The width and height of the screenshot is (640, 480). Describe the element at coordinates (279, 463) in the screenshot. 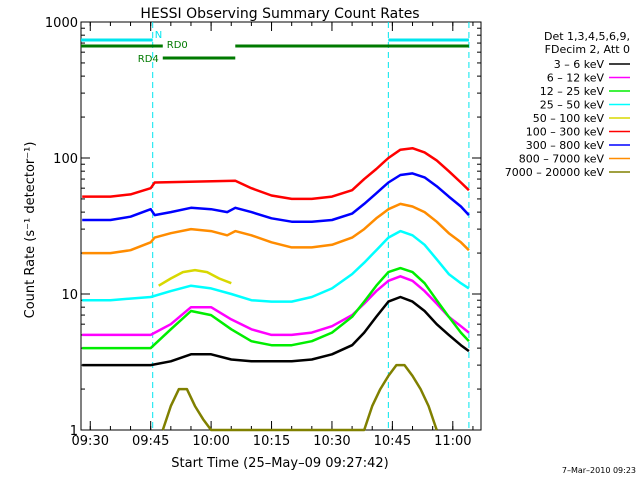

I see `x-axis-label: Start Time (25–May–09 09:27:42)` at that location.